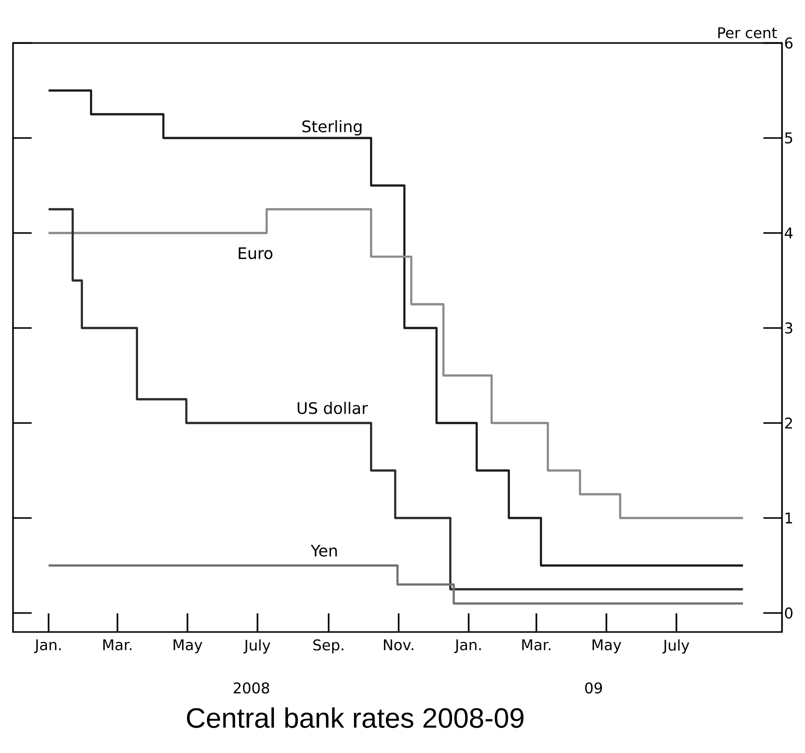  I want to click on y-tick-label: 2, so click(788, 423).